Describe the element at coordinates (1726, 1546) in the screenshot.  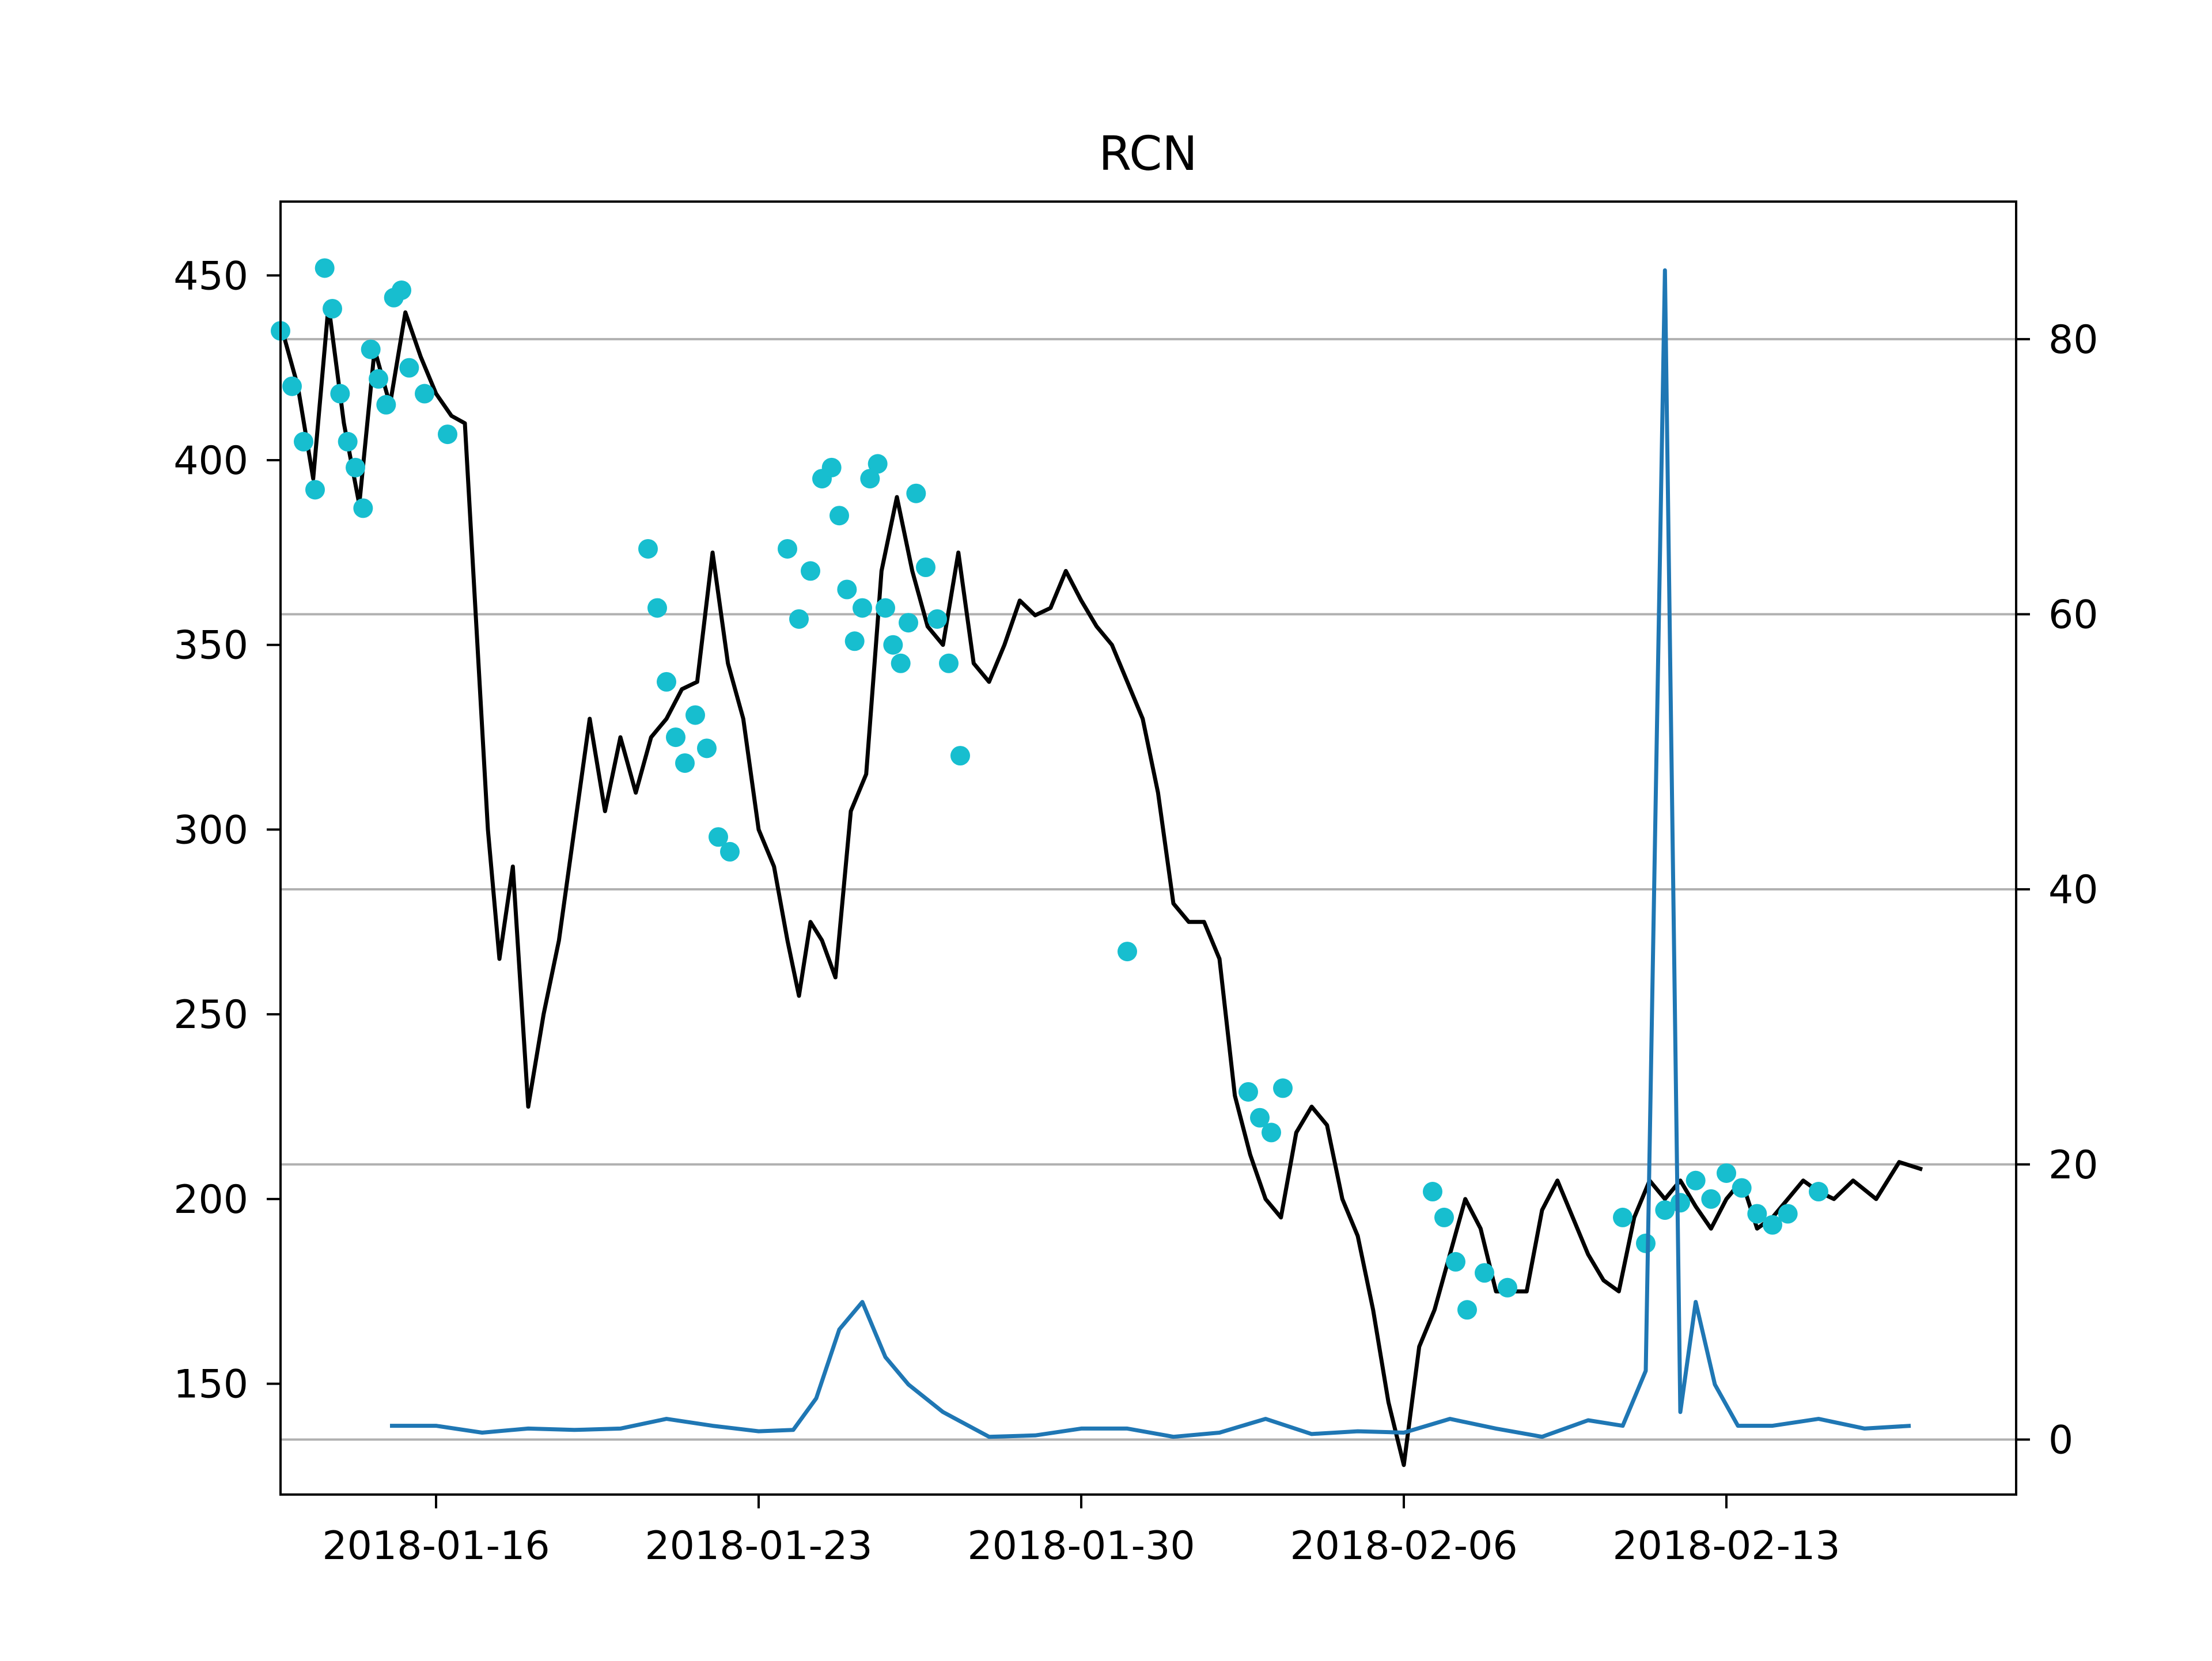
I see `x-tick-label: 2018-02-13` at that location.